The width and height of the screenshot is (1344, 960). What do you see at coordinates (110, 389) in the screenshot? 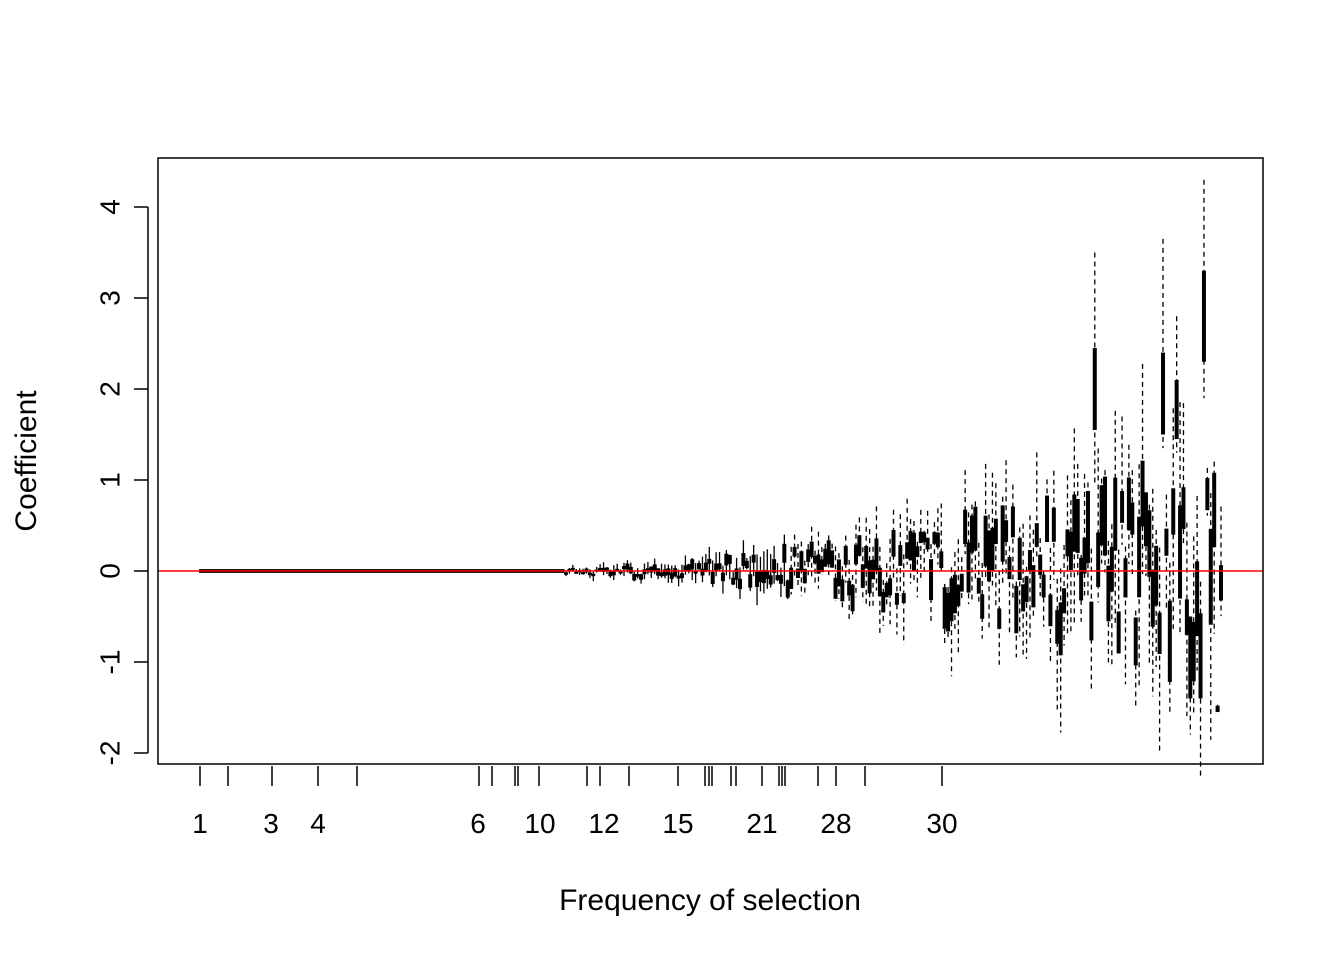
I see `y-tick-label: 2` at bounding box center [110, 389].